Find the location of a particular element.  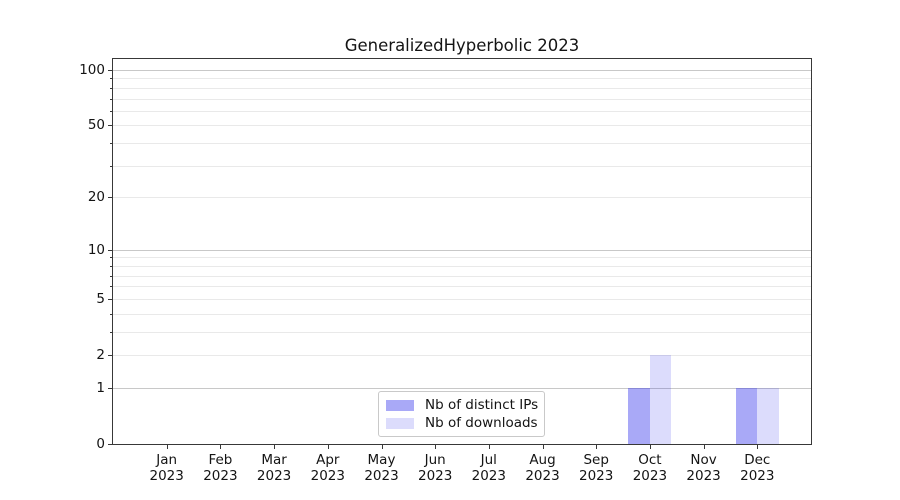

x-tick-label: Jul 2023 is located at coordinates (488, 468).